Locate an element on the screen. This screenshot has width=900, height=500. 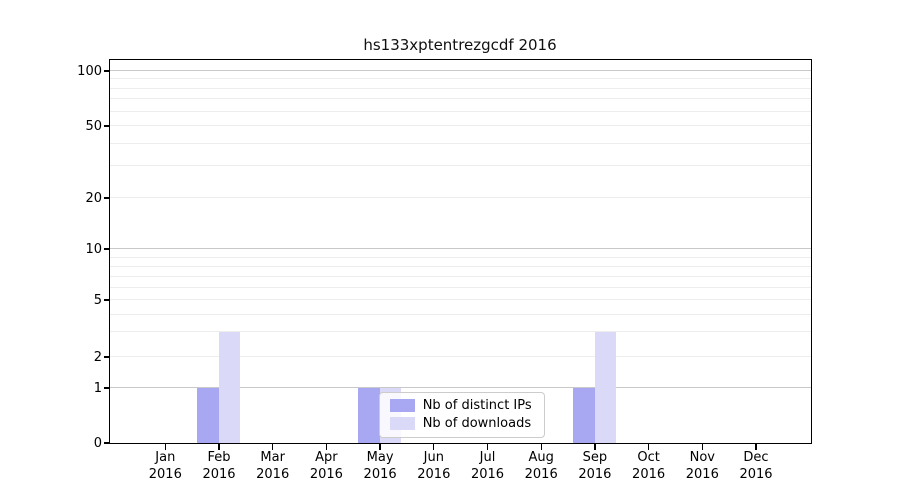
x-tick-month: Jul is located at coordinates (487, 457).